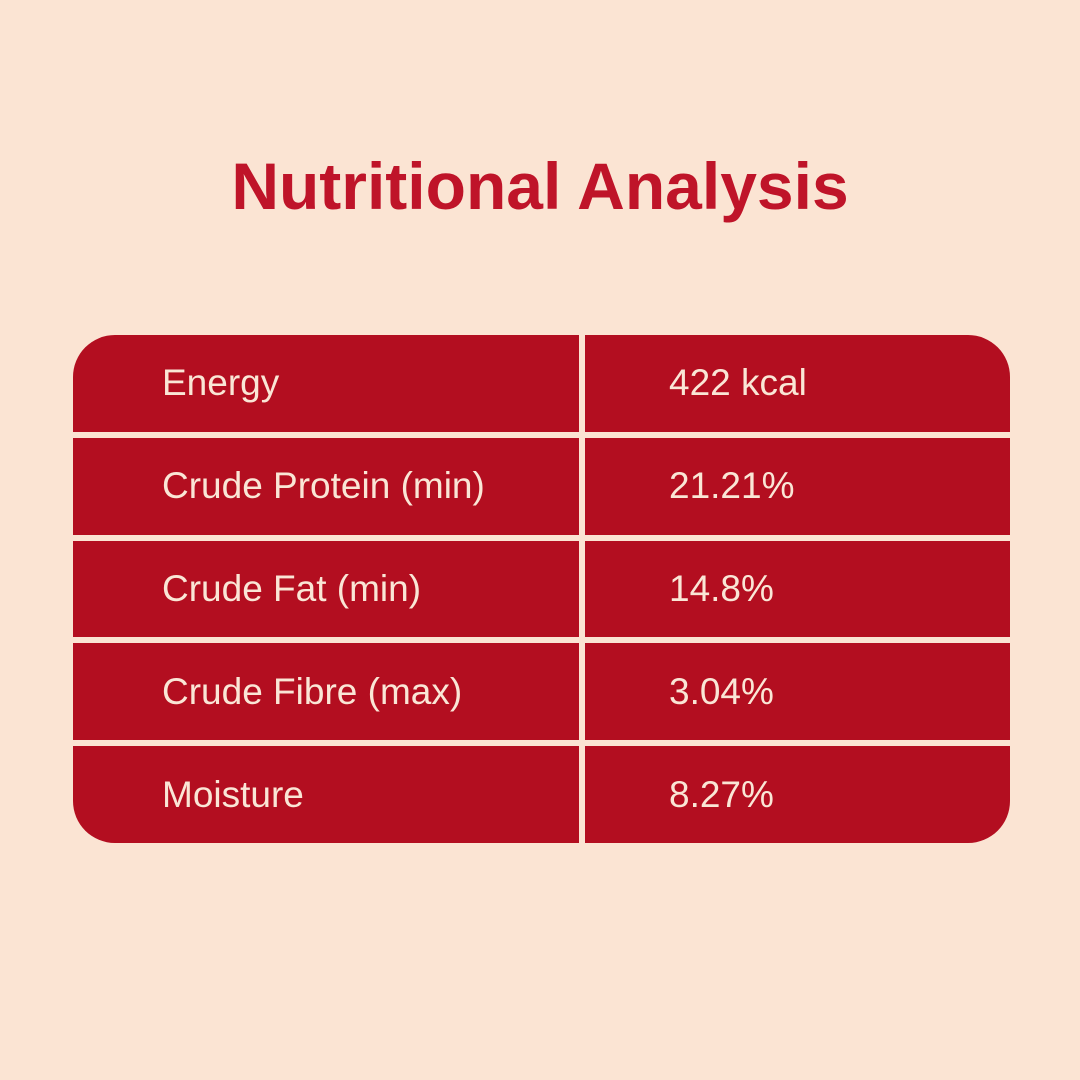 The image size is (1080, 1080). Describe the element at coordinates (797, 589) in the screenshot. I see `nutrient-value-cell: 14.8%` at that location.